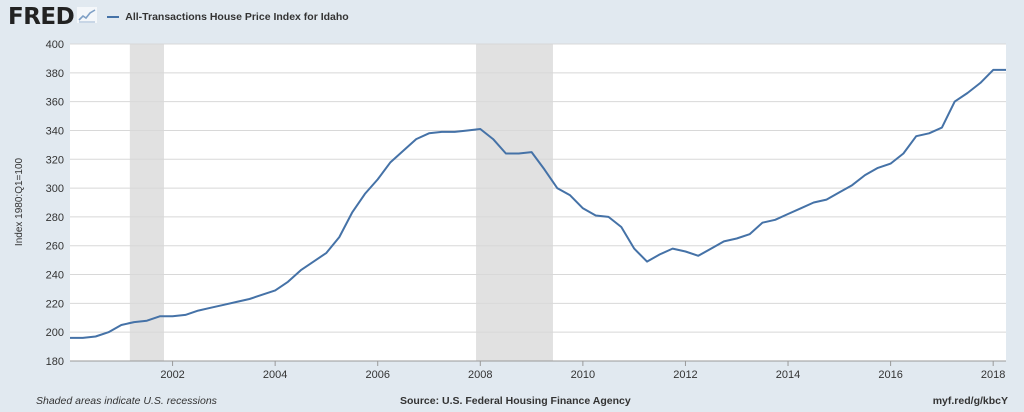 This screenshot has height=412, width=1024. What do you see at coordinates (55, 45) in the screenshot?
I see `y-tick-label: 400` at bounding box center [55, 45].